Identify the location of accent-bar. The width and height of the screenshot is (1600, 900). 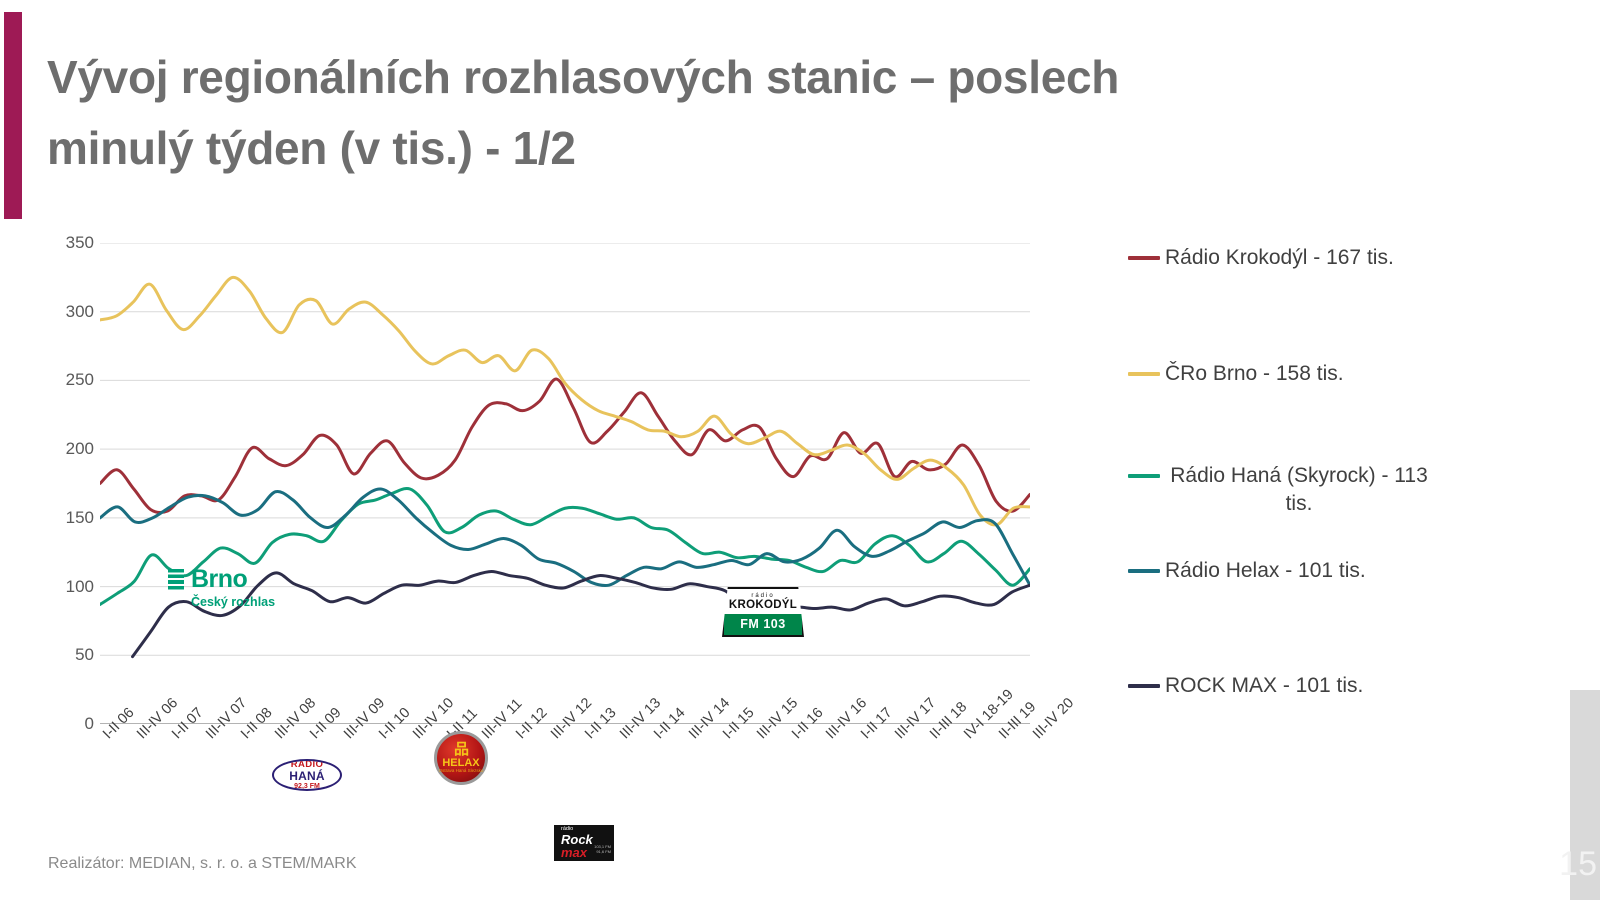
(13, 115).